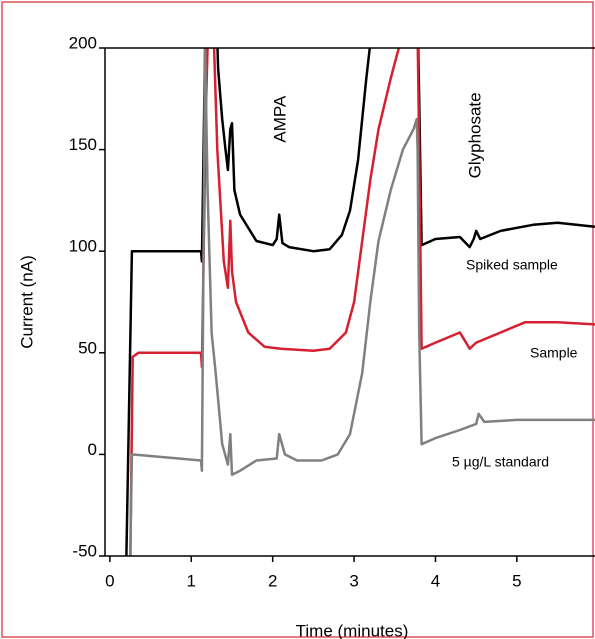  Describe the element at coordinates (87, 347) in the screenshot. I see `y-tick-label: 50` at that location.